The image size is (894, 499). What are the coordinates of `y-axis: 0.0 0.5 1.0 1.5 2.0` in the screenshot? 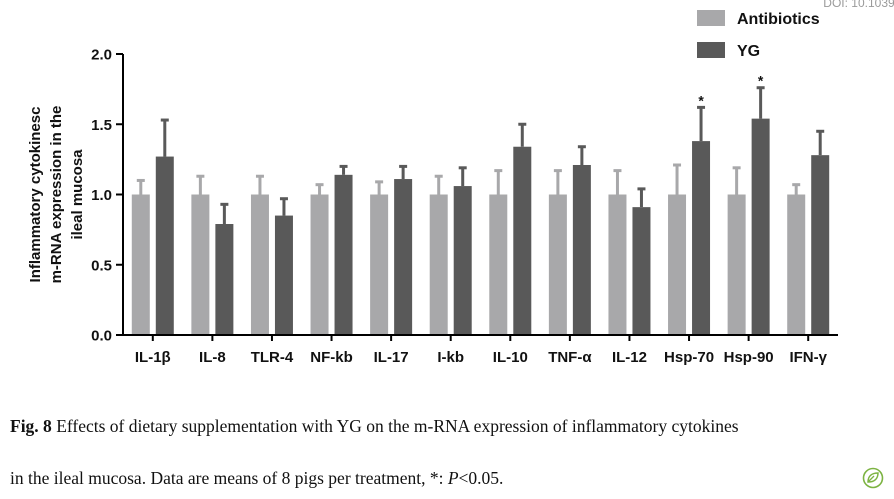 It's located at (107, 196).